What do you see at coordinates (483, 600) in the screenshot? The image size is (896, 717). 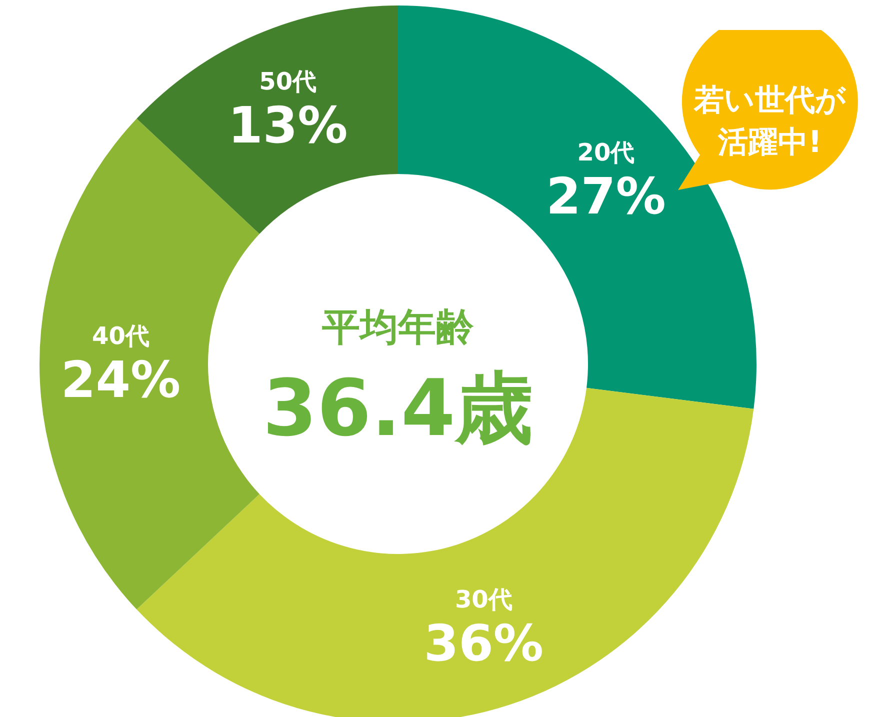 I see `slice-label: 30代` at bounding box center [483, 600].